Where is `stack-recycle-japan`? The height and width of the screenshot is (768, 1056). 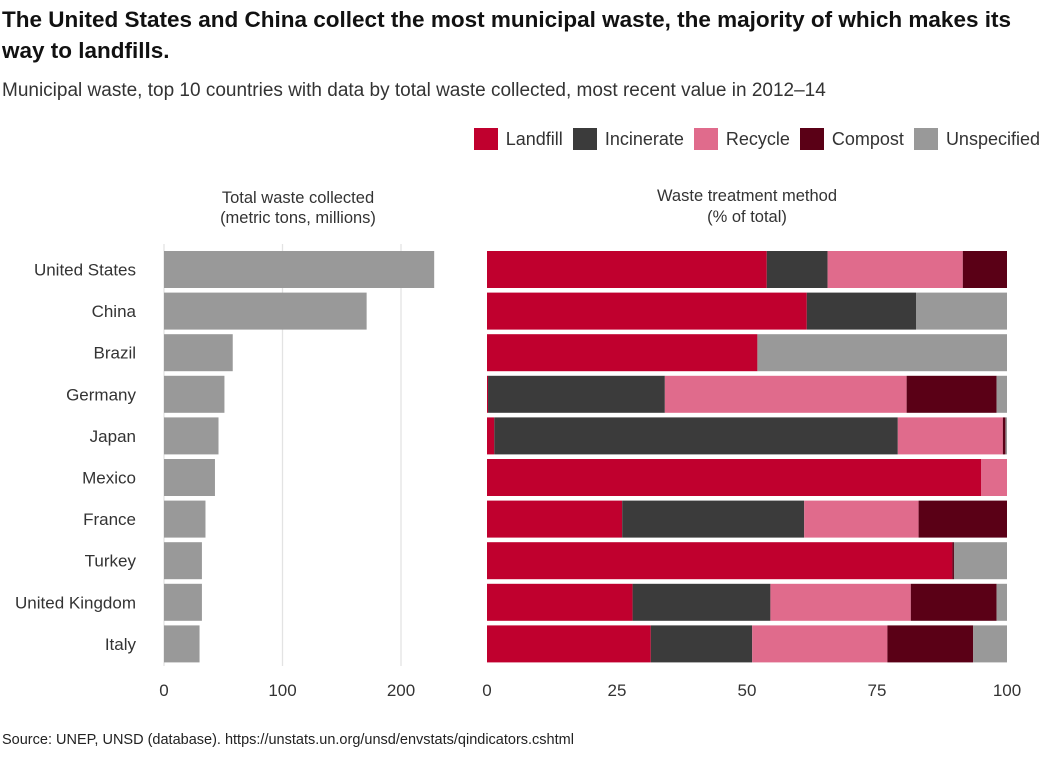
stack-recycle-japan is located at coordinates (950, 435).